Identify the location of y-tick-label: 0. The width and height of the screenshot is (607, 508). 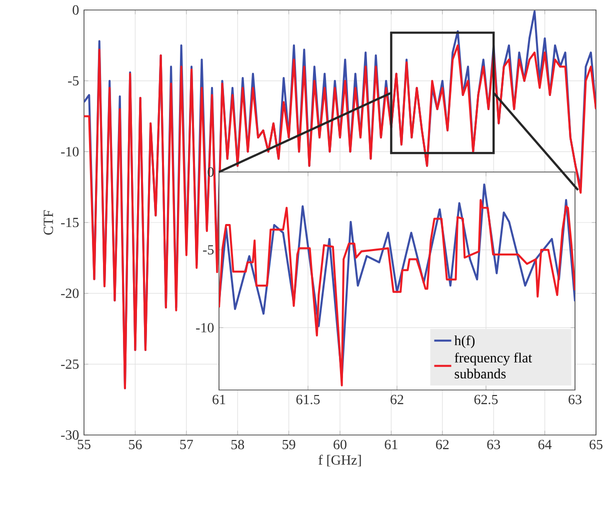
(75, 10).